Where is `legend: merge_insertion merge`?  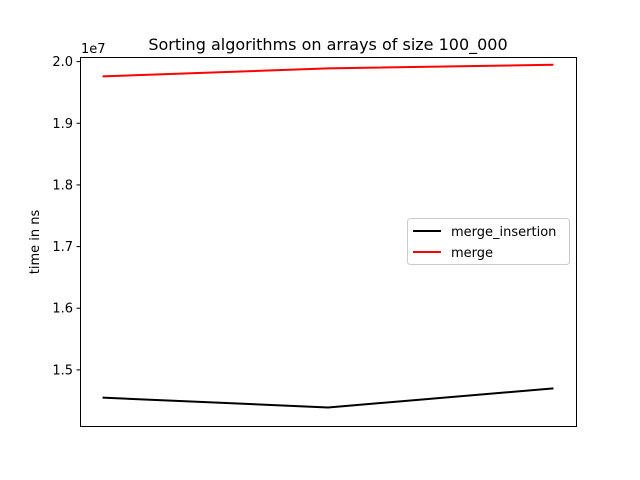
legend: merge_insertion merge is located at coordinates (488, 241).